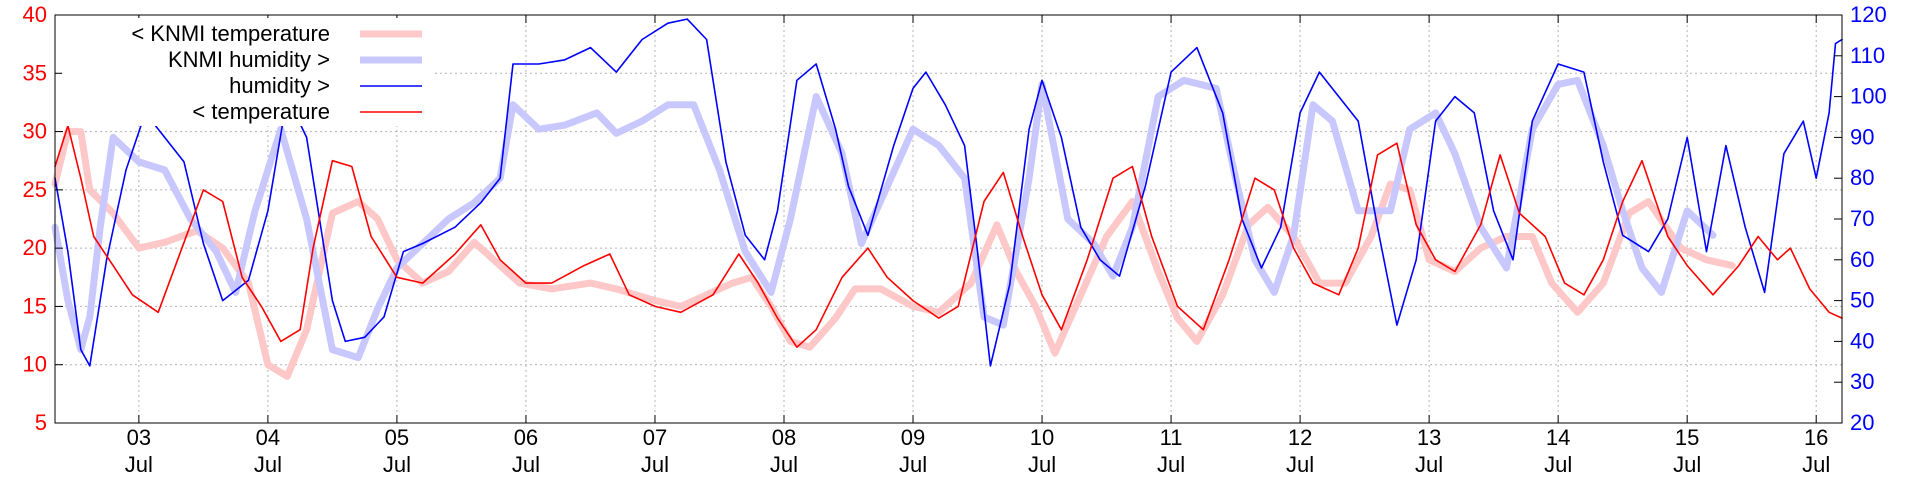 The height and width of the screenshot is (480, 1920). I want to click on x-tick-day-label: 13, so click(1429, 437).